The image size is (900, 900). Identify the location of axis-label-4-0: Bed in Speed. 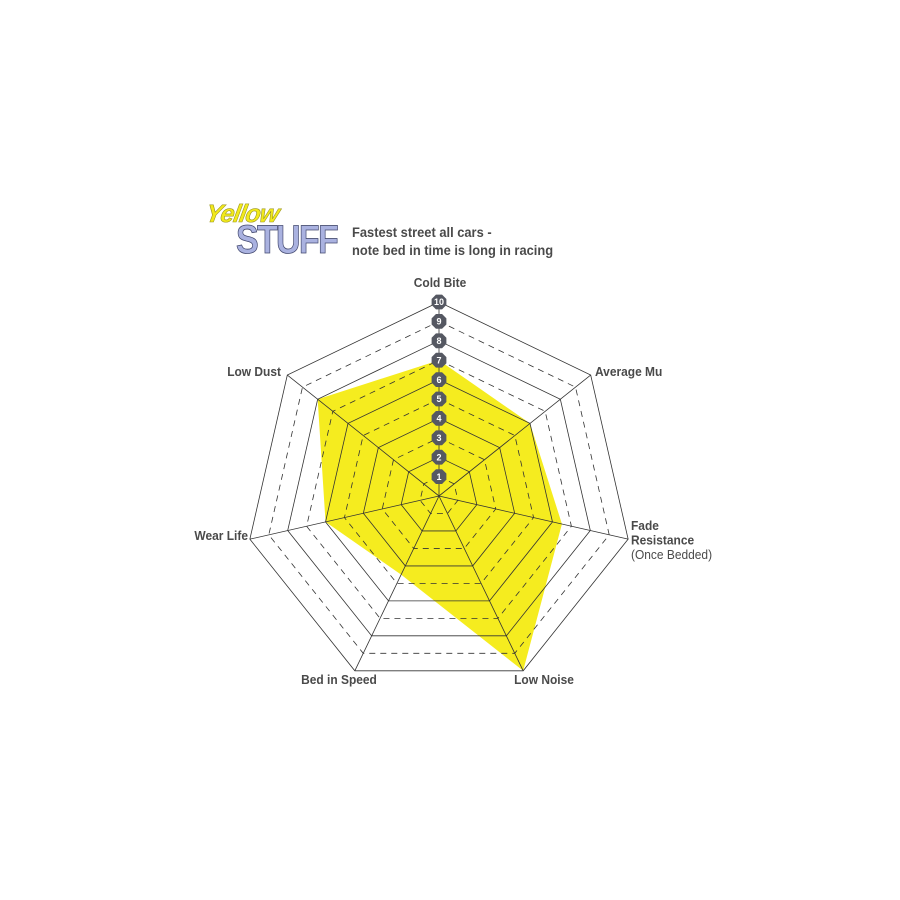
(339, 680).